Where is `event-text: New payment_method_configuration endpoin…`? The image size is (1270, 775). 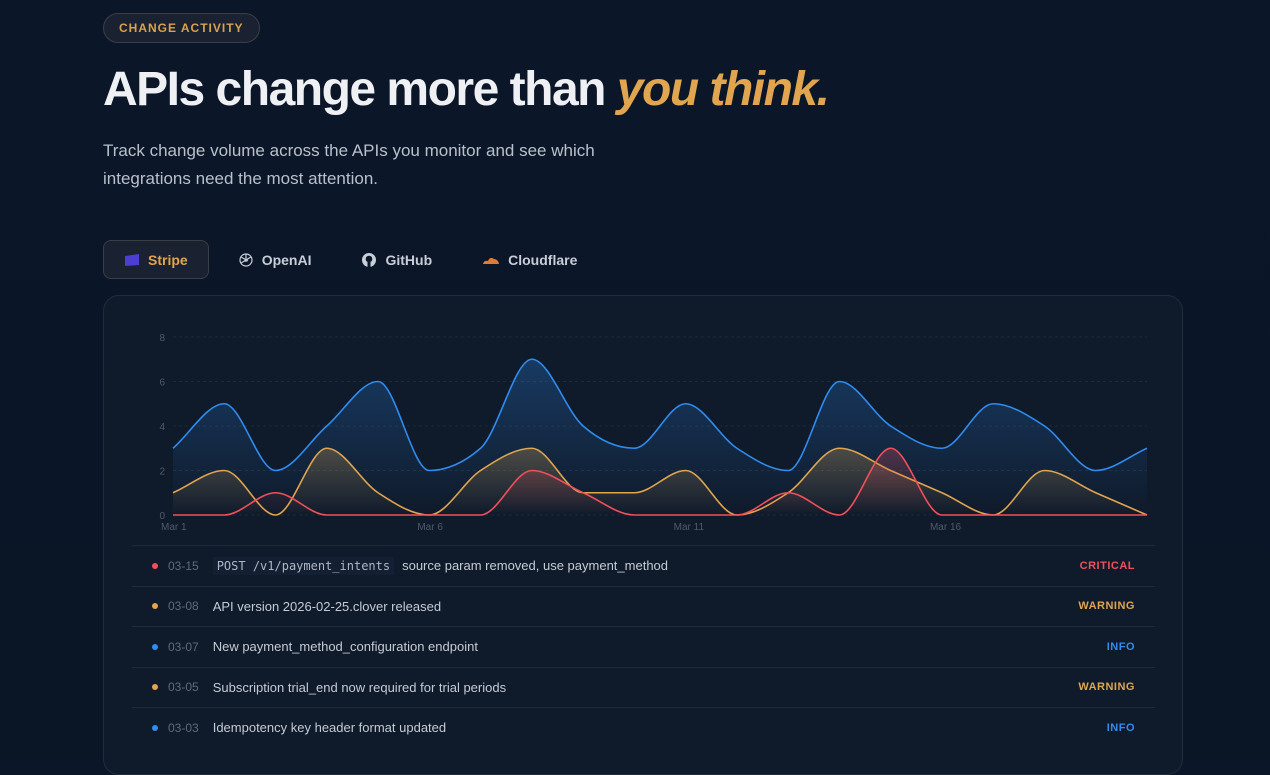
event-text: New payment_method_configuration endpoin… is located at coordinates (345, 647).